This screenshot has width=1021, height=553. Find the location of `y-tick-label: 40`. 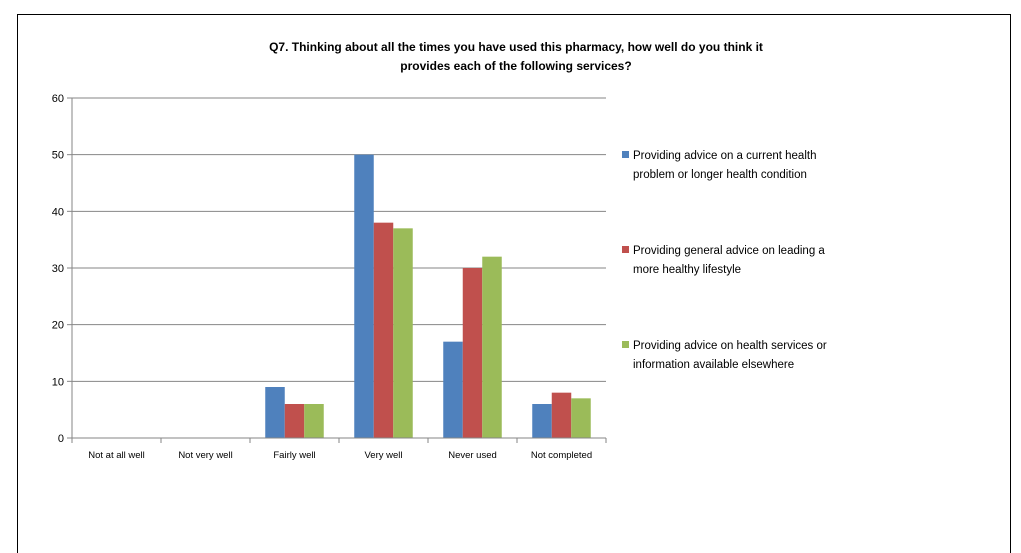

y-tick-label: 40 is located at coordinates (58, 212).